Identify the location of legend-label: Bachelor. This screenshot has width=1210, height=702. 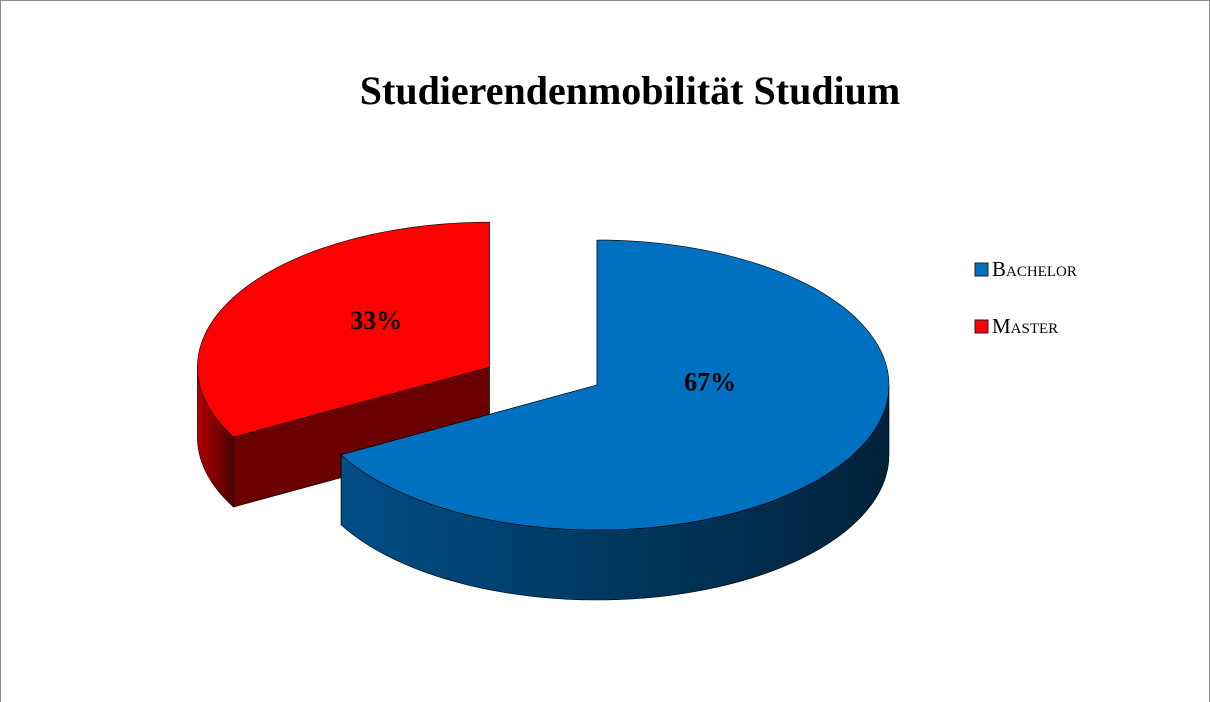
(1034, 269).